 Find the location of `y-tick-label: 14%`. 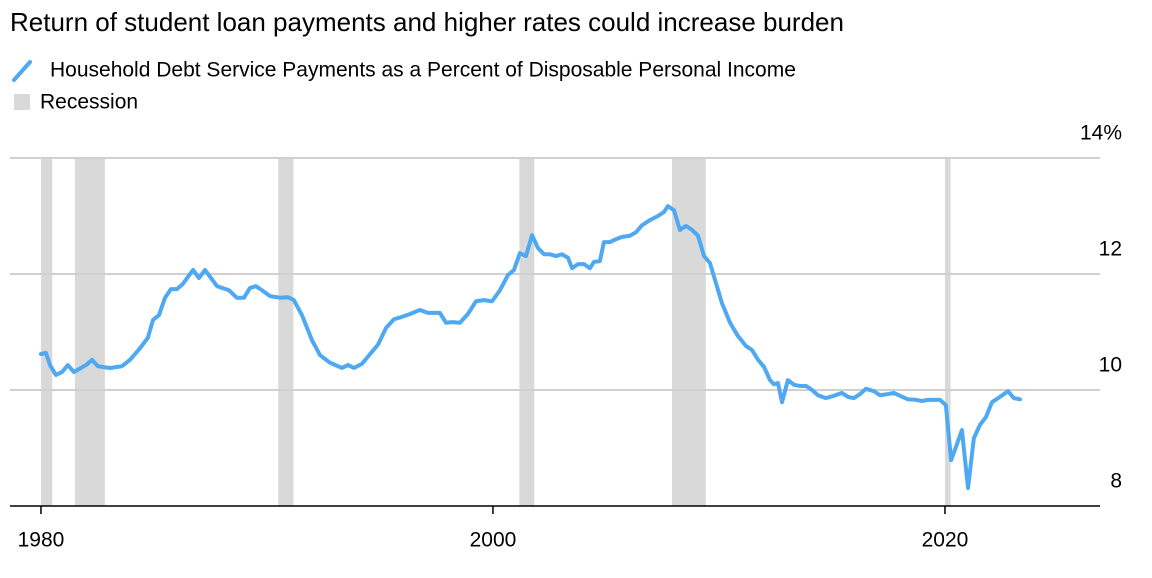

y-tick-label: 14% is located at coordinates (1101, 133).